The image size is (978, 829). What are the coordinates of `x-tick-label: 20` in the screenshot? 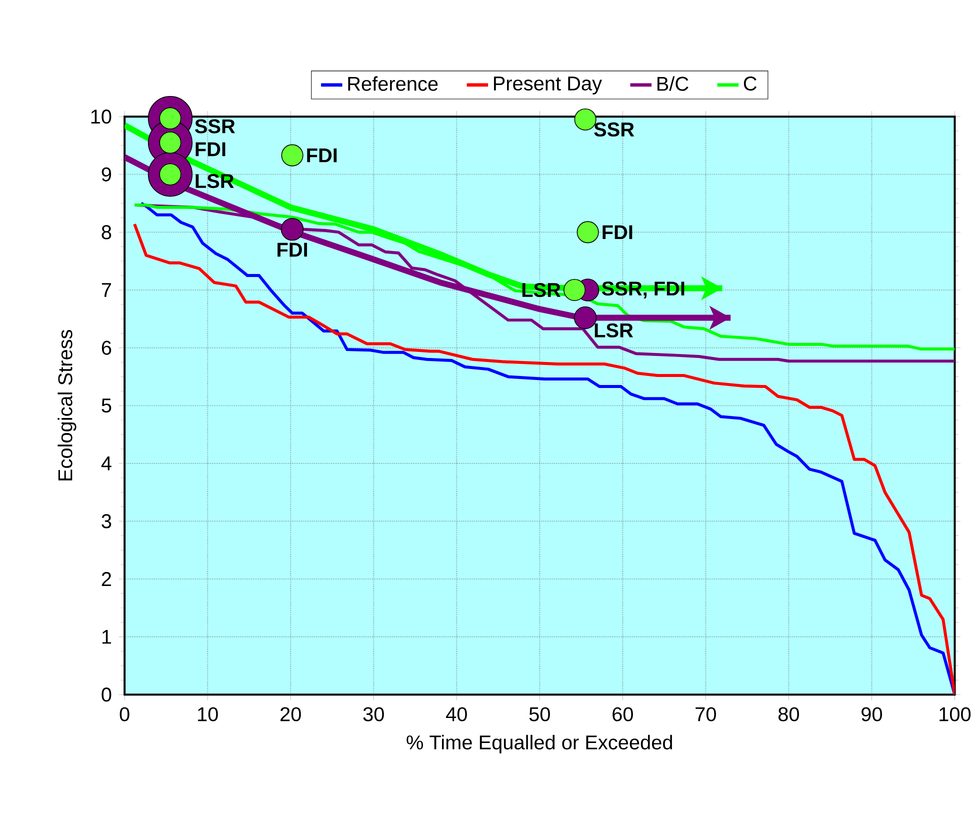 It's located at (290, 714).